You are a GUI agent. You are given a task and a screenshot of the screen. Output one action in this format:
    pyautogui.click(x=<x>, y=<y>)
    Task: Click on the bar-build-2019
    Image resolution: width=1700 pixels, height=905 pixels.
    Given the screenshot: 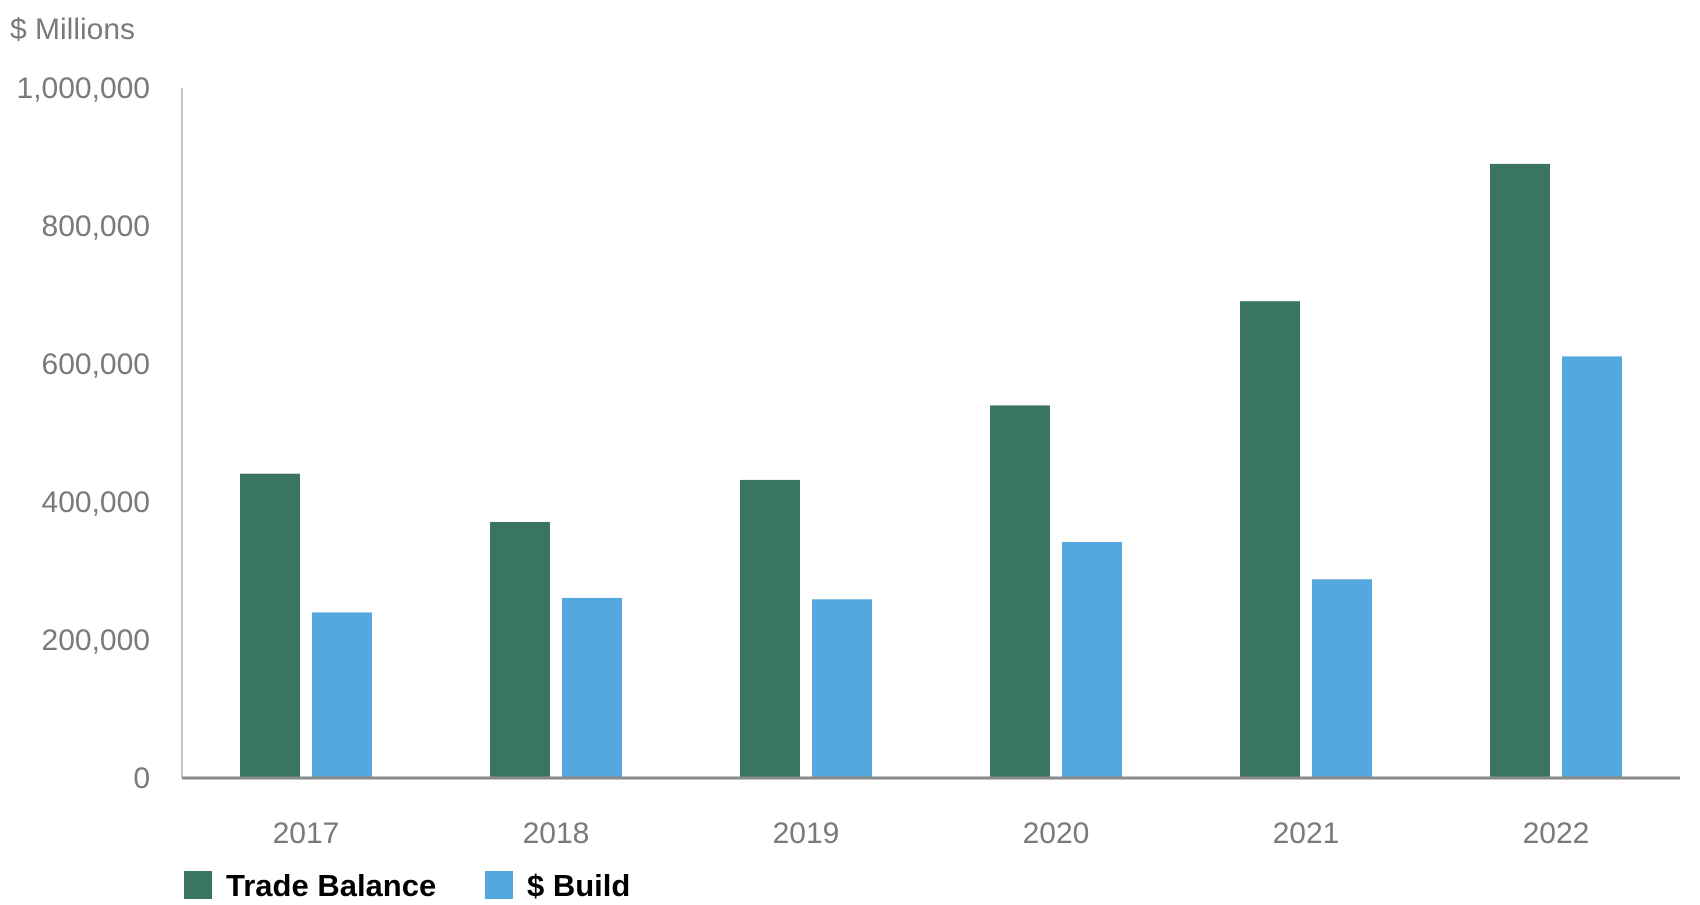 What is the action you would take?
    pyautogui.click(x=842, y=688)
    